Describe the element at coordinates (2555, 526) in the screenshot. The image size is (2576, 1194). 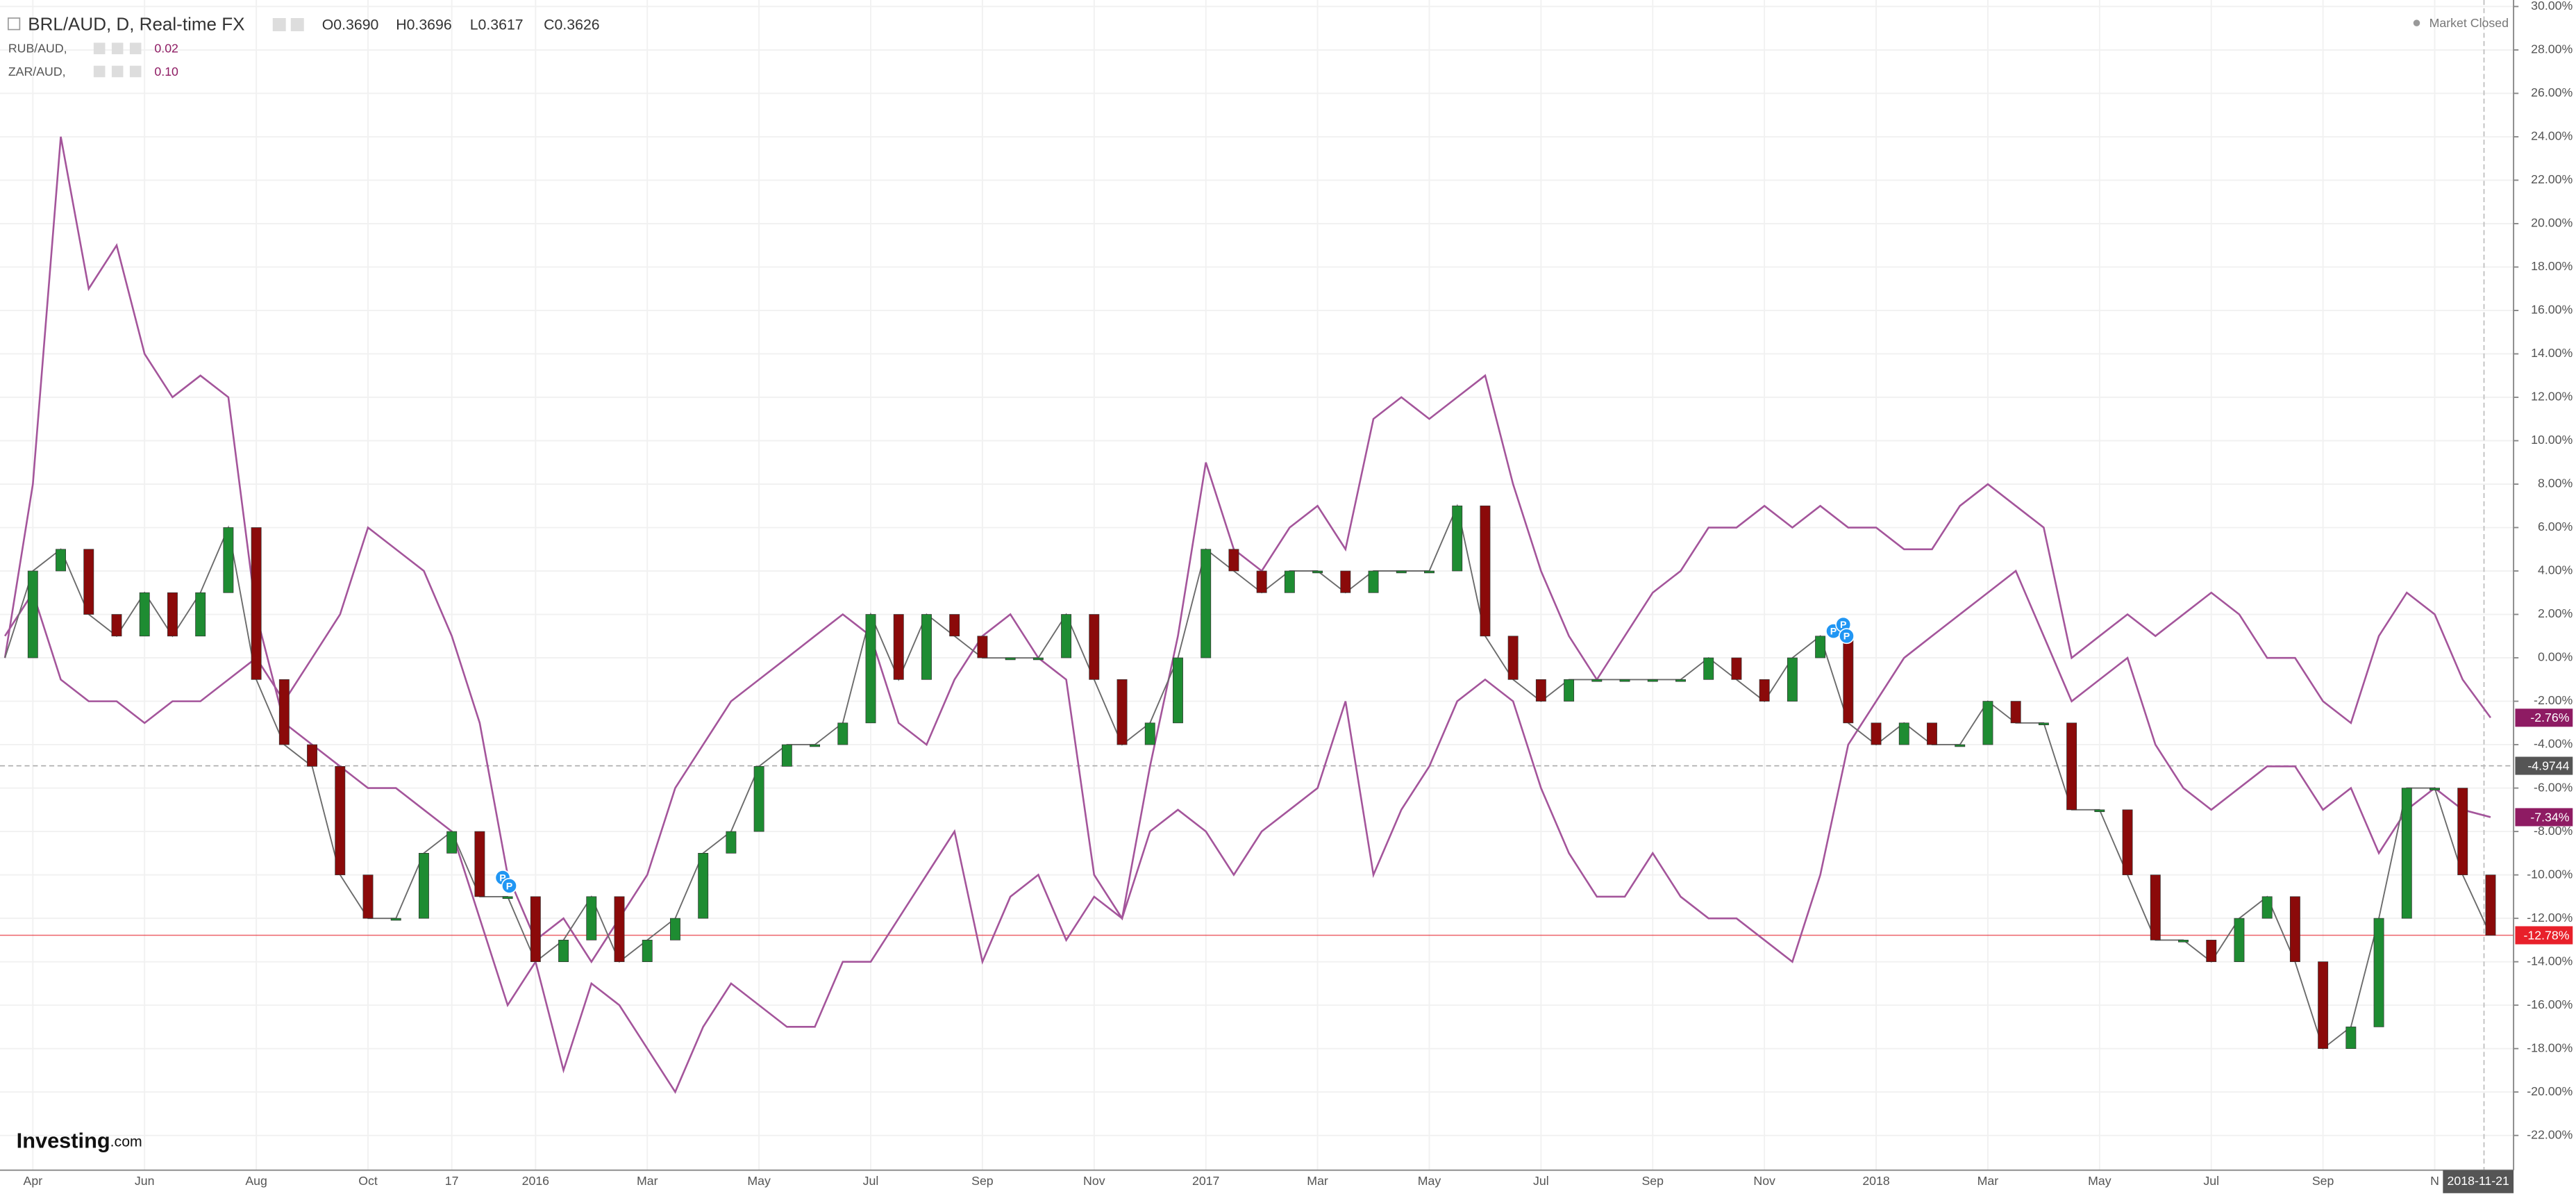
I see `y-tick-label: 6.00%` at that location.